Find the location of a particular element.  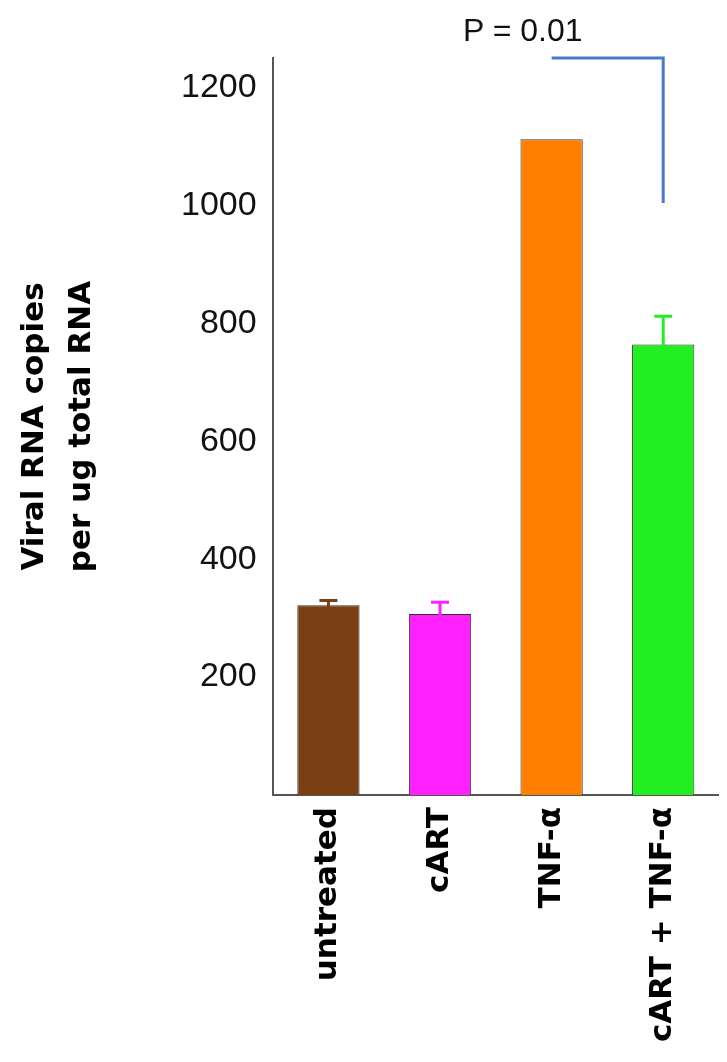

y-tick-label: 200 is located at coordinates (228, 674).